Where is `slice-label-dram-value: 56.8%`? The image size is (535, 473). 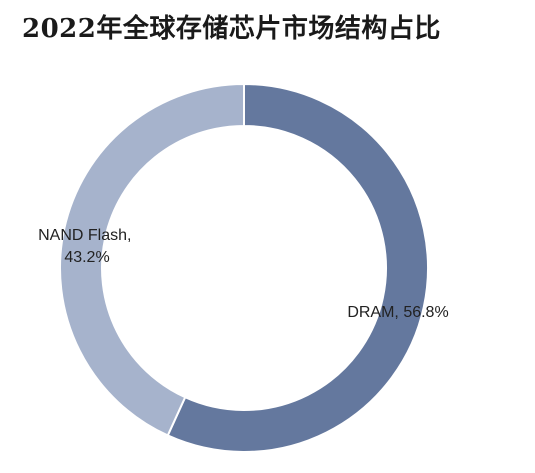 slice-label-dram-value: 56.8% is located at coordinates (425, 312).